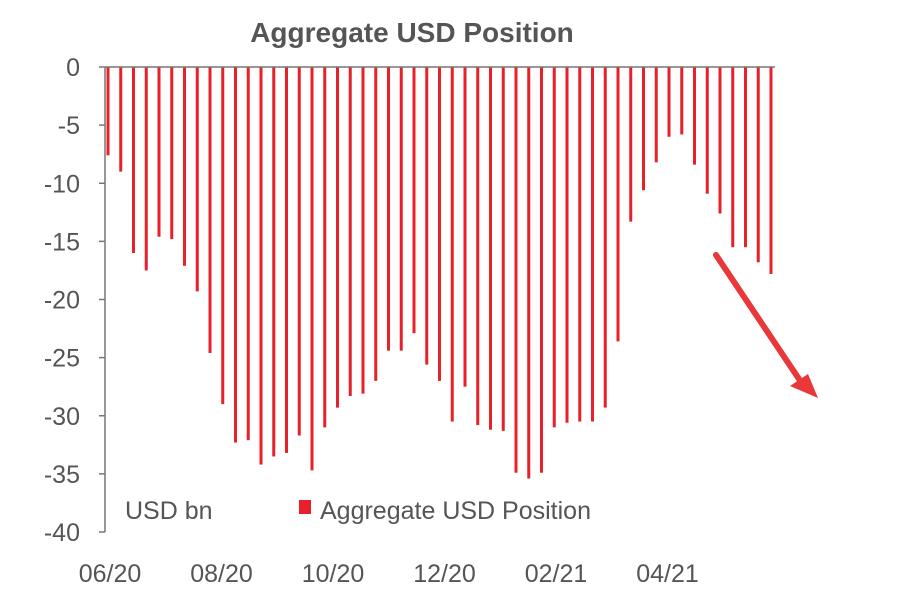  I want to click on y-tick-label: -35, so click(62, 475).